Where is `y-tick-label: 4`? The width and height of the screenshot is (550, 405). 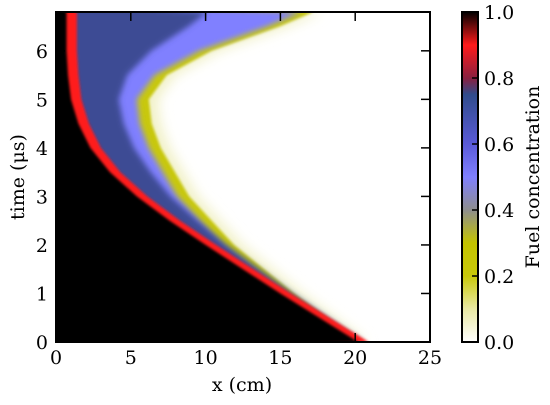
y-tick-label: 4 is located at coordinates (42, 149).